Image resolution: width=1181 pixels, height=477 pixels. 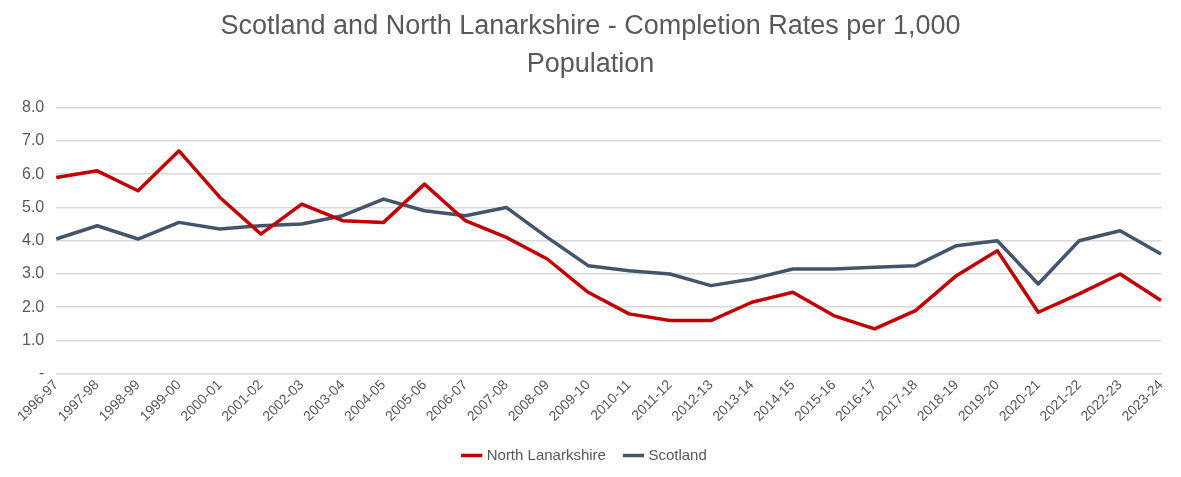 What do you see at coordinates (590, 44) in the screenshot?
I see `chart-title: Scotland and North Lanarkshire - Completion Rates per 1,000 Population` at bounding box center [590, 44].